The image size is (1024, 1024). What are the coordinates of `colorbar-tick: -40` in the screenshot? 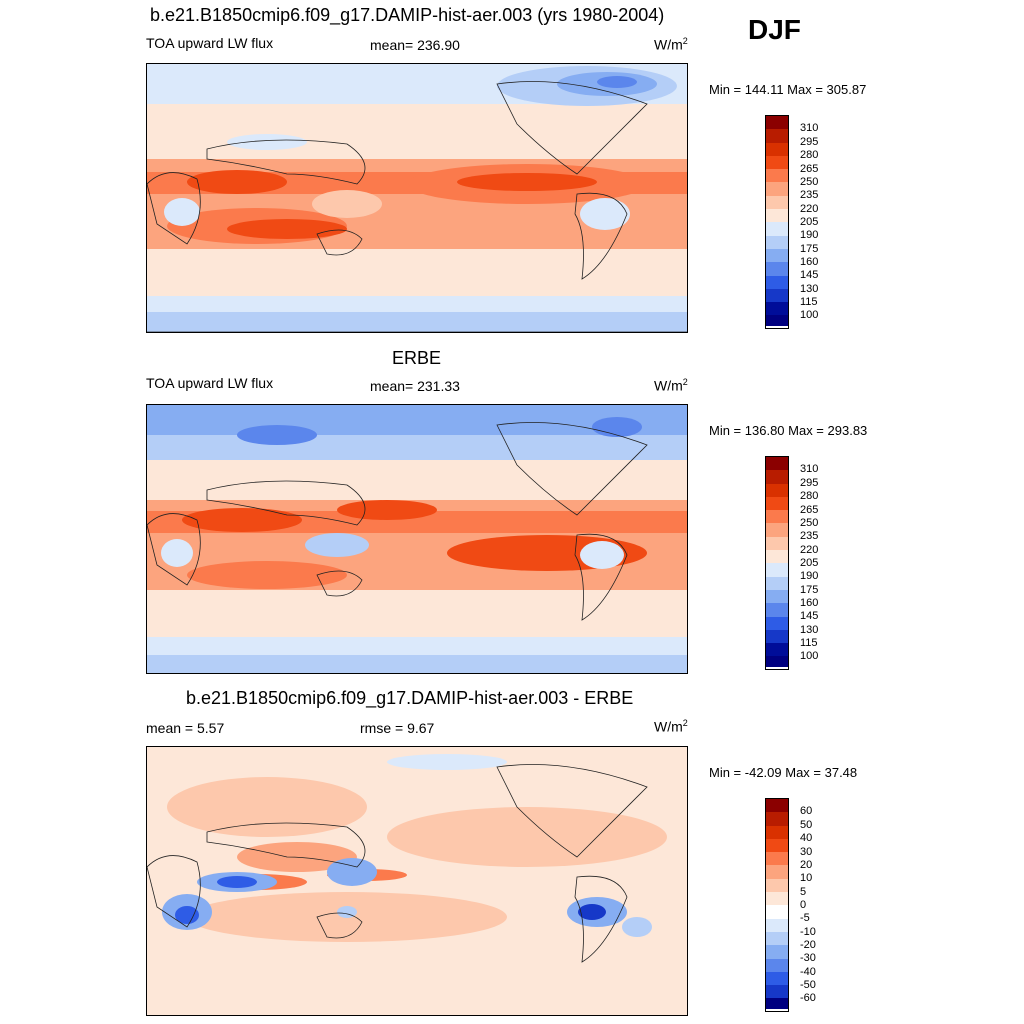 It's located at (808, 972).